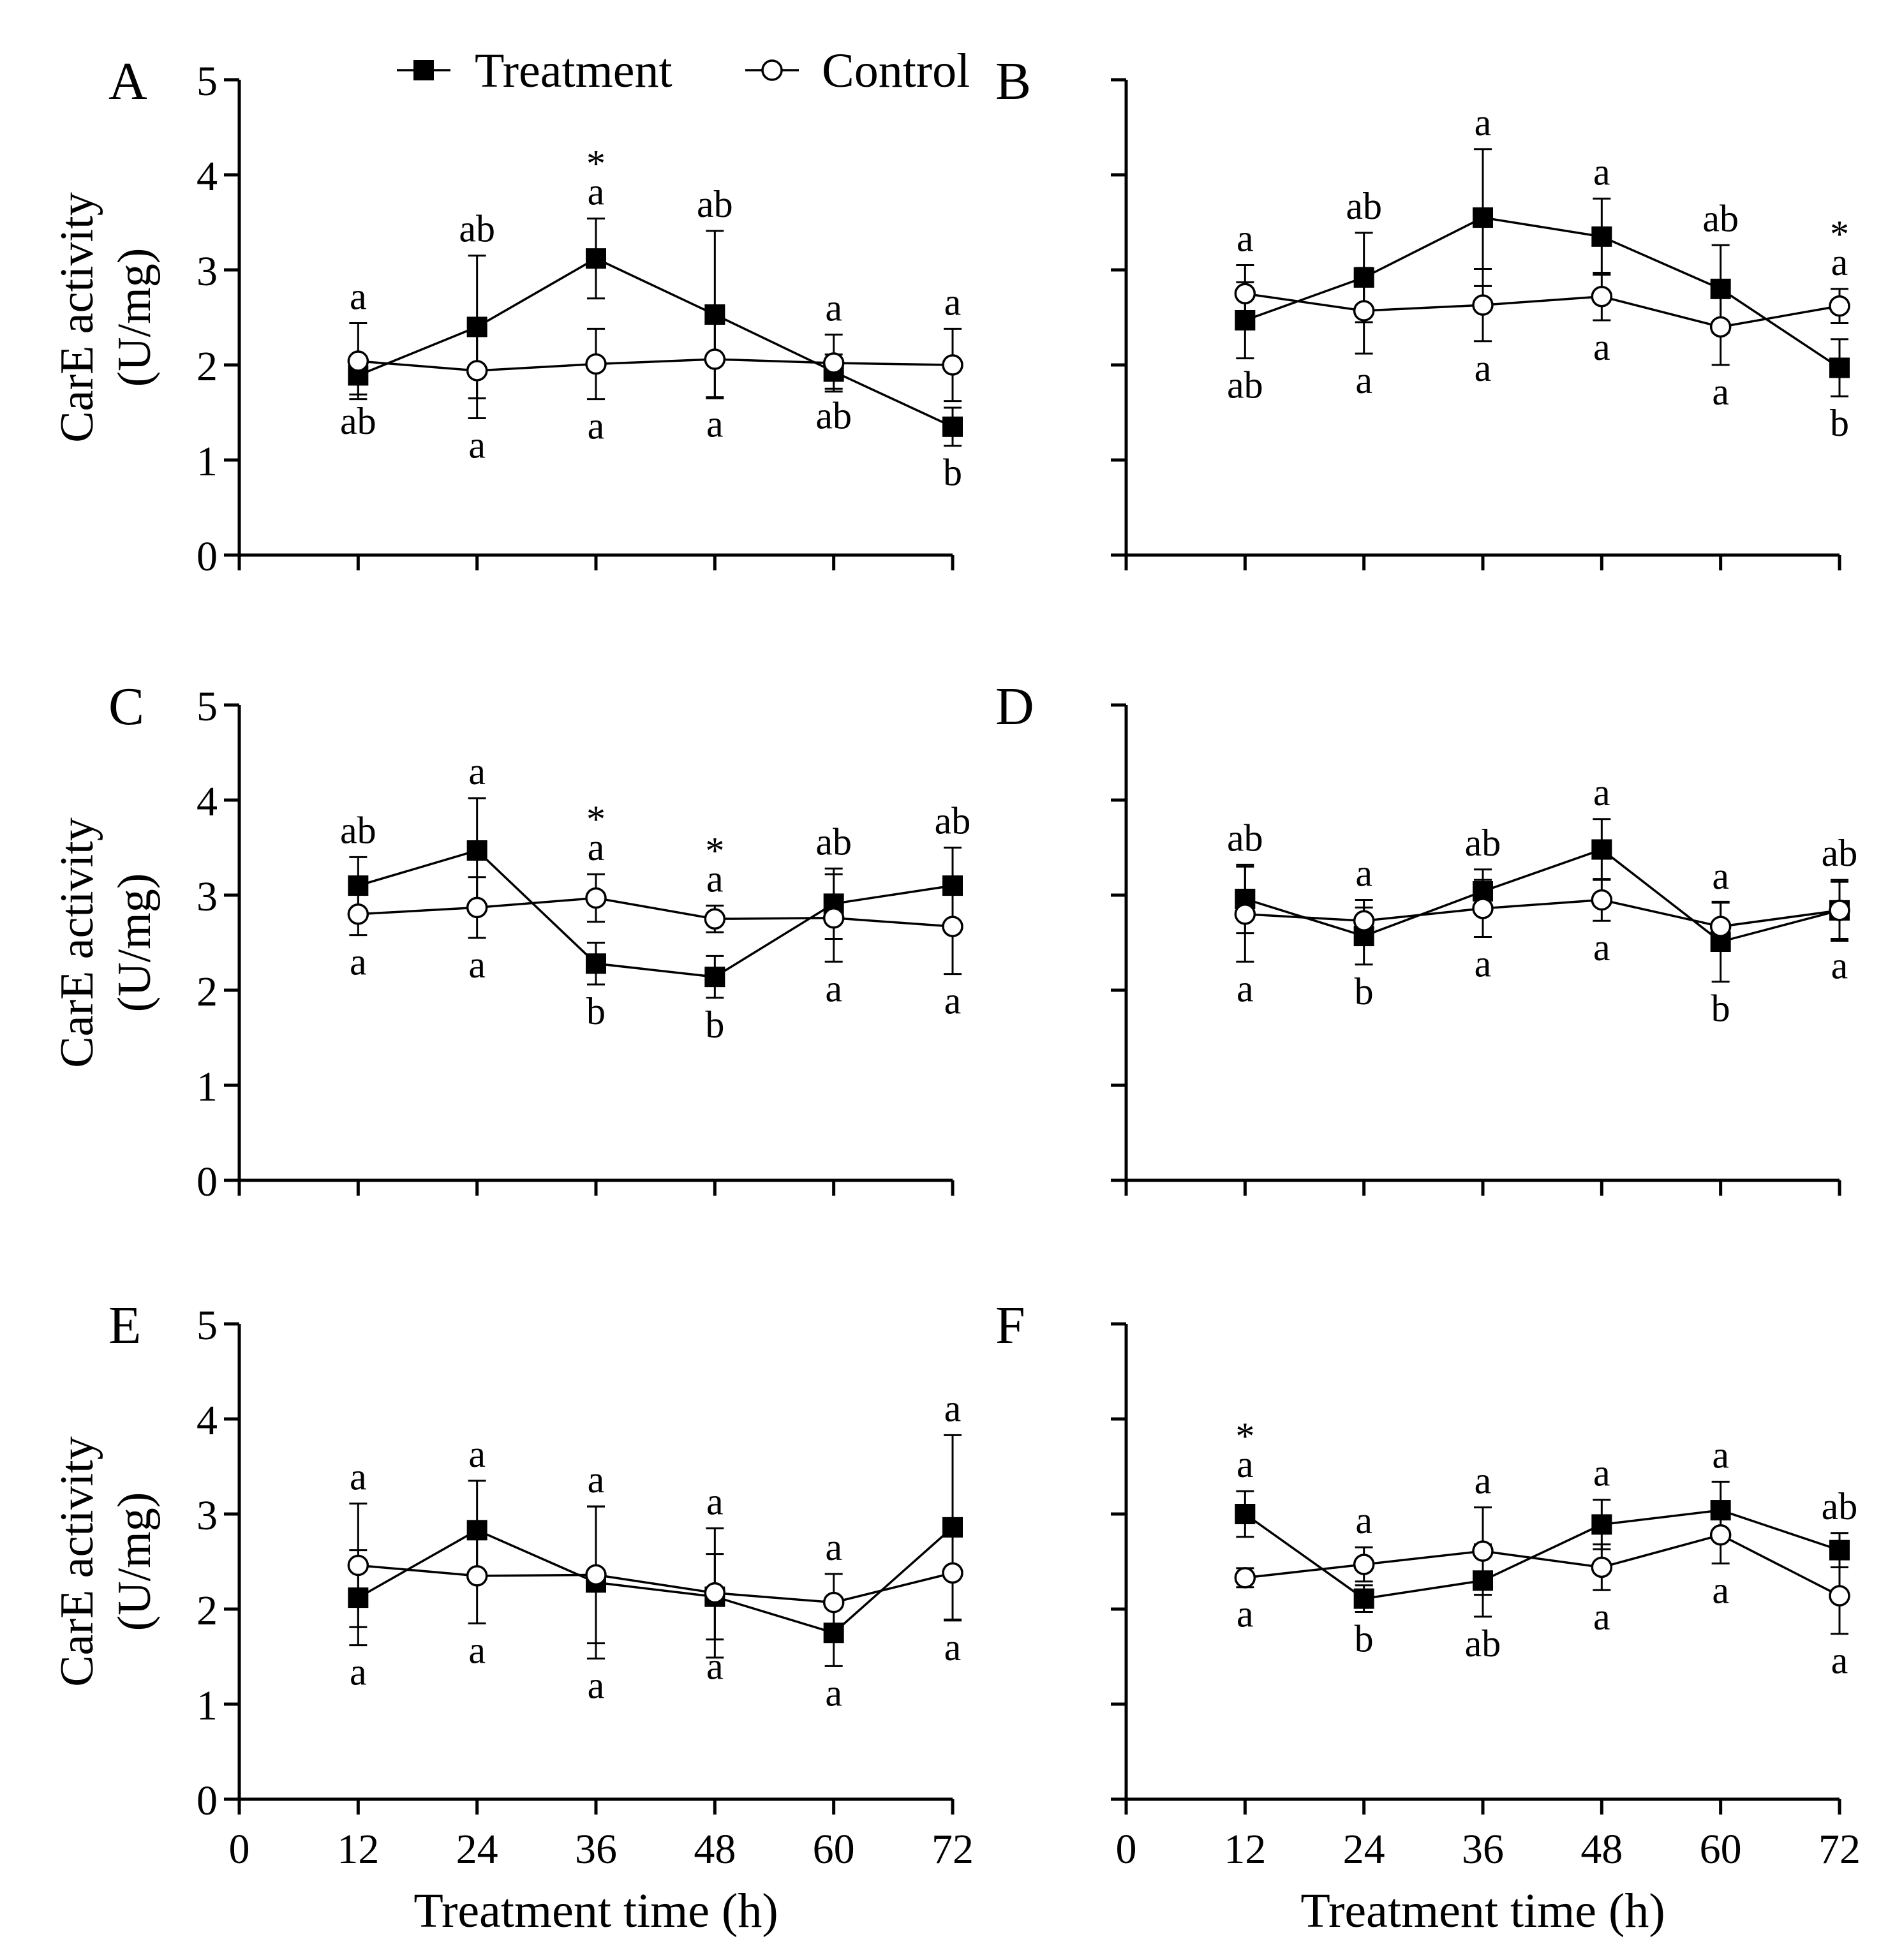 The height and width of the screenshot is (1960, 1888). I want to click on sig-letter-f-control-36: a, so click(1483, 1481).